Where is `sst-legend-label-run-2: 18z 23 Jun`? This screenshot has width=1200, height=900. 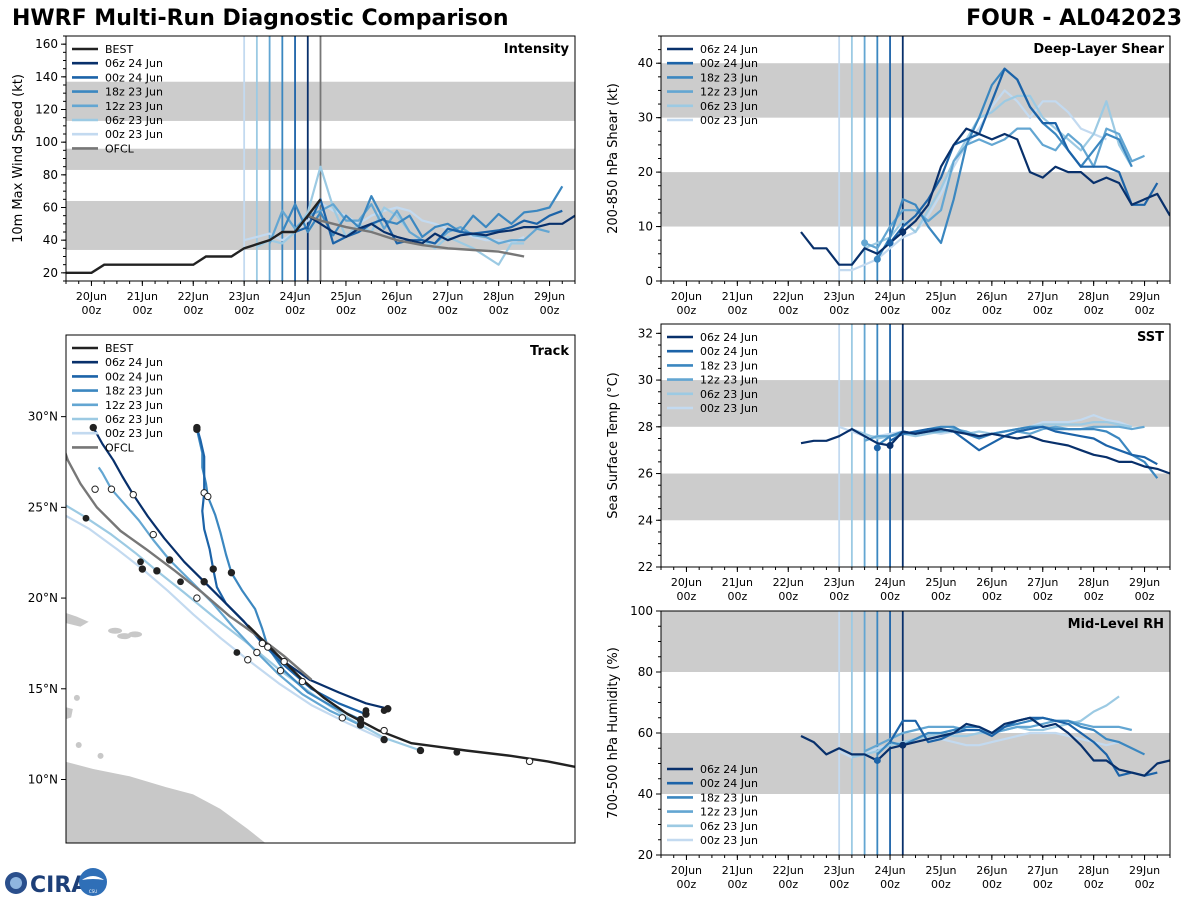 sst-legend-label-run-2: 18z 23 Jun is located at coordinates (729, 365).